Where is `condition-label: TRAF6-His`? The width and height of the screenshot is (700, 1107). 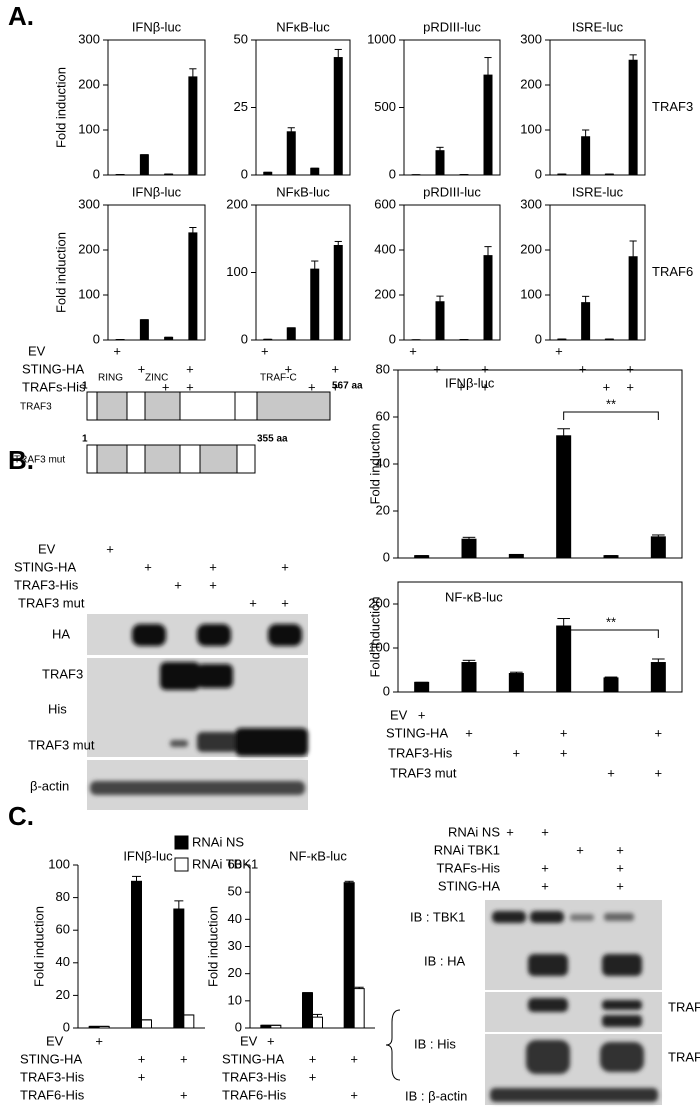
condition-label: TRAF6-His is located at coordinates (52, 1094).